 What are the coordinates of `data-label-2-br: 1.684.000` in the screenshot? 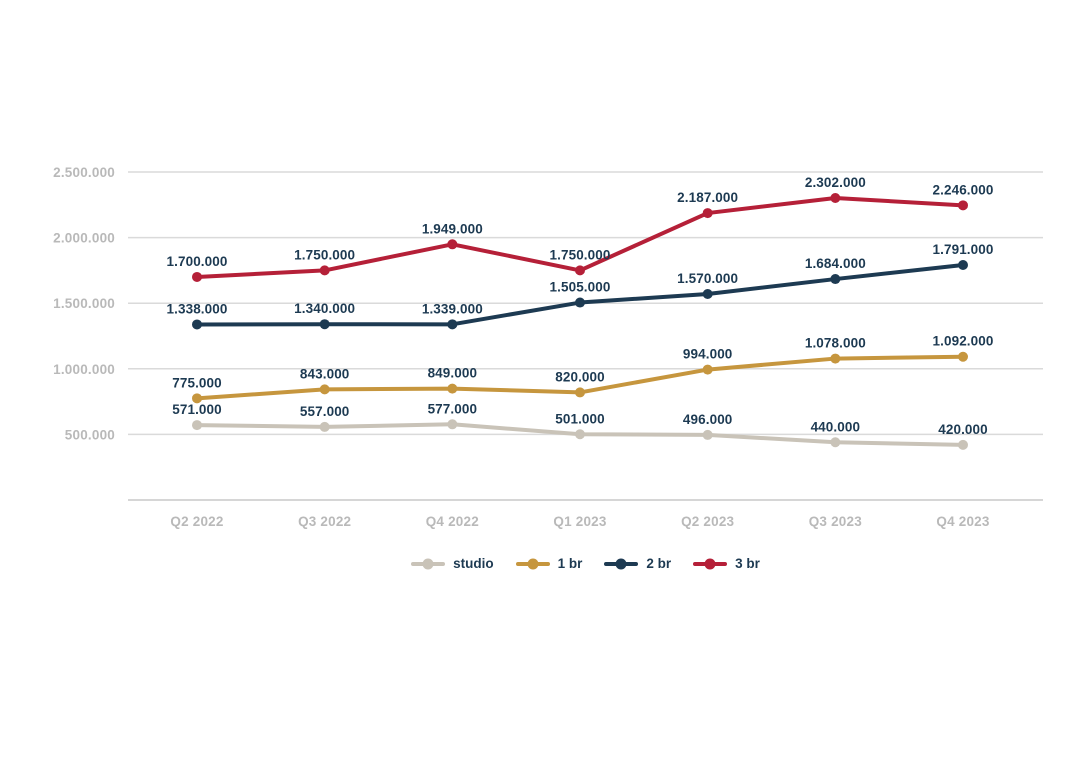 It's located at (835, 263).